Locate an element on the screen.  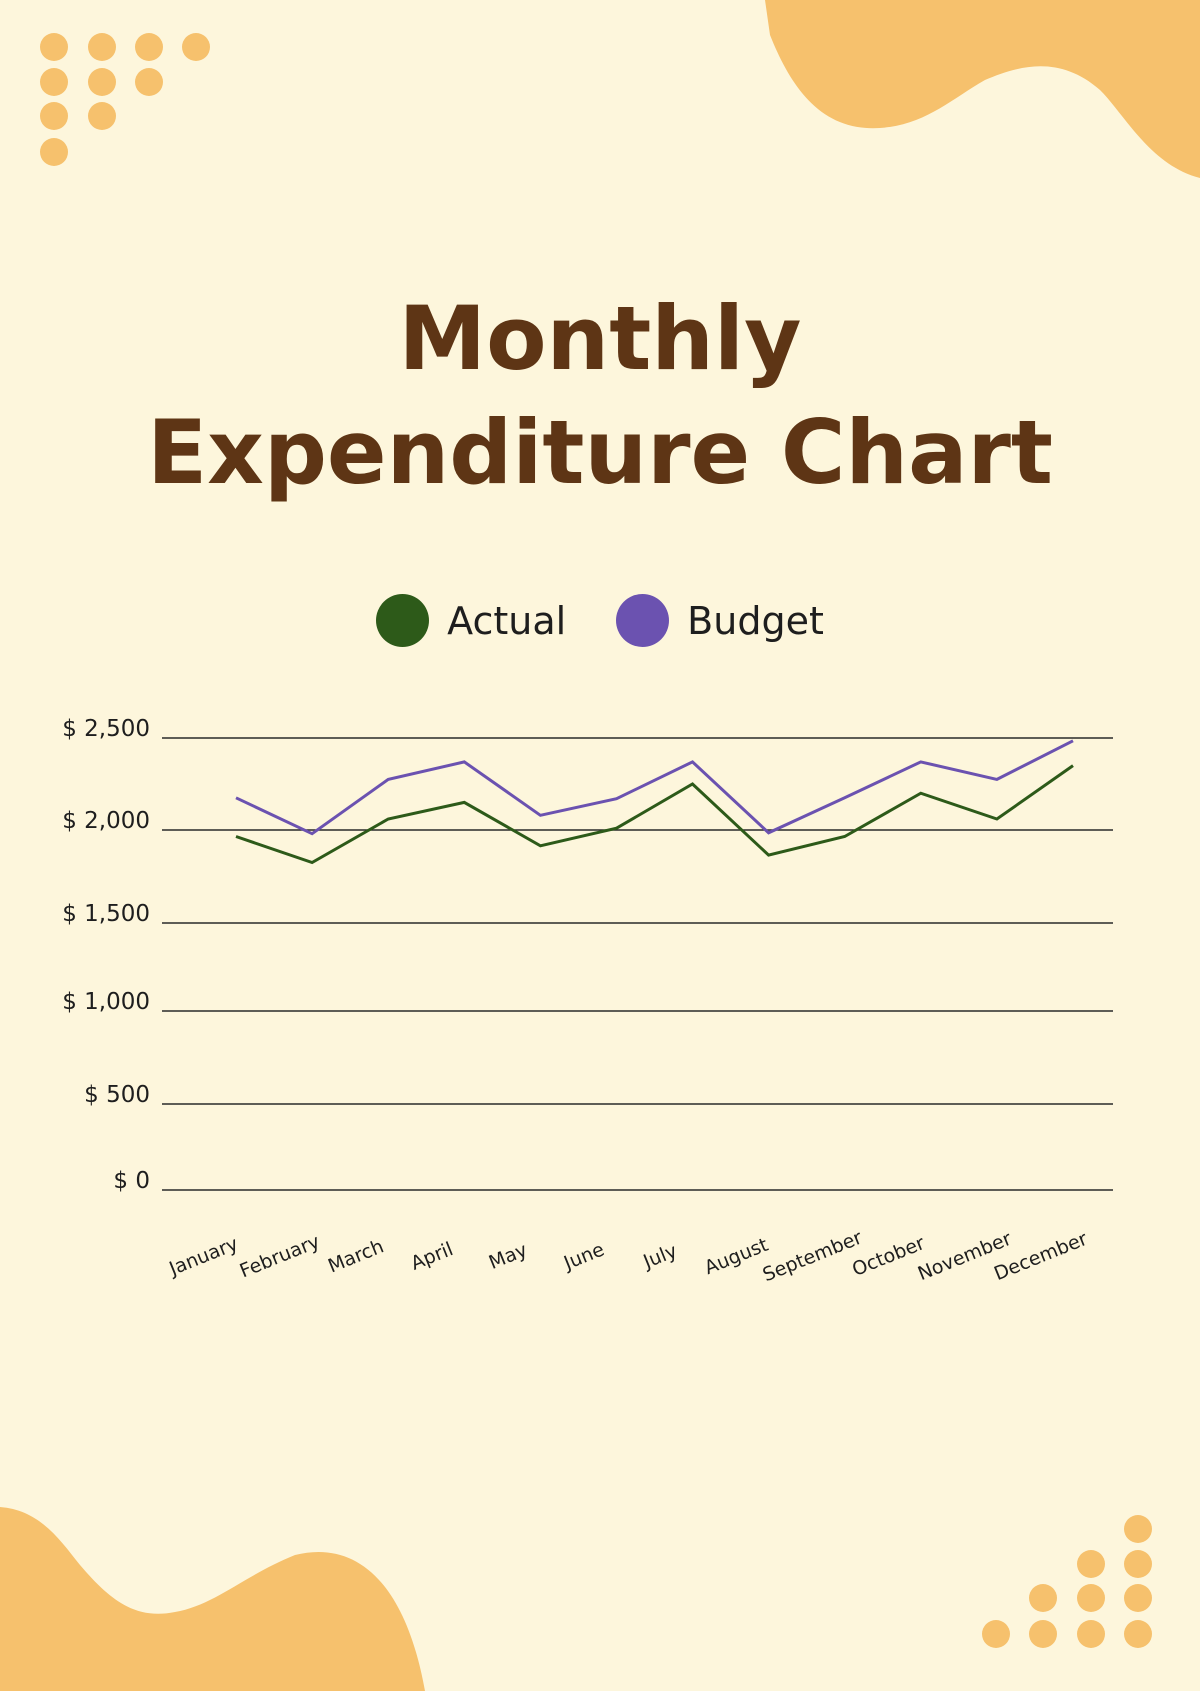
y-tick-label-0: $ 0 is located at coordinates (131, 1181).